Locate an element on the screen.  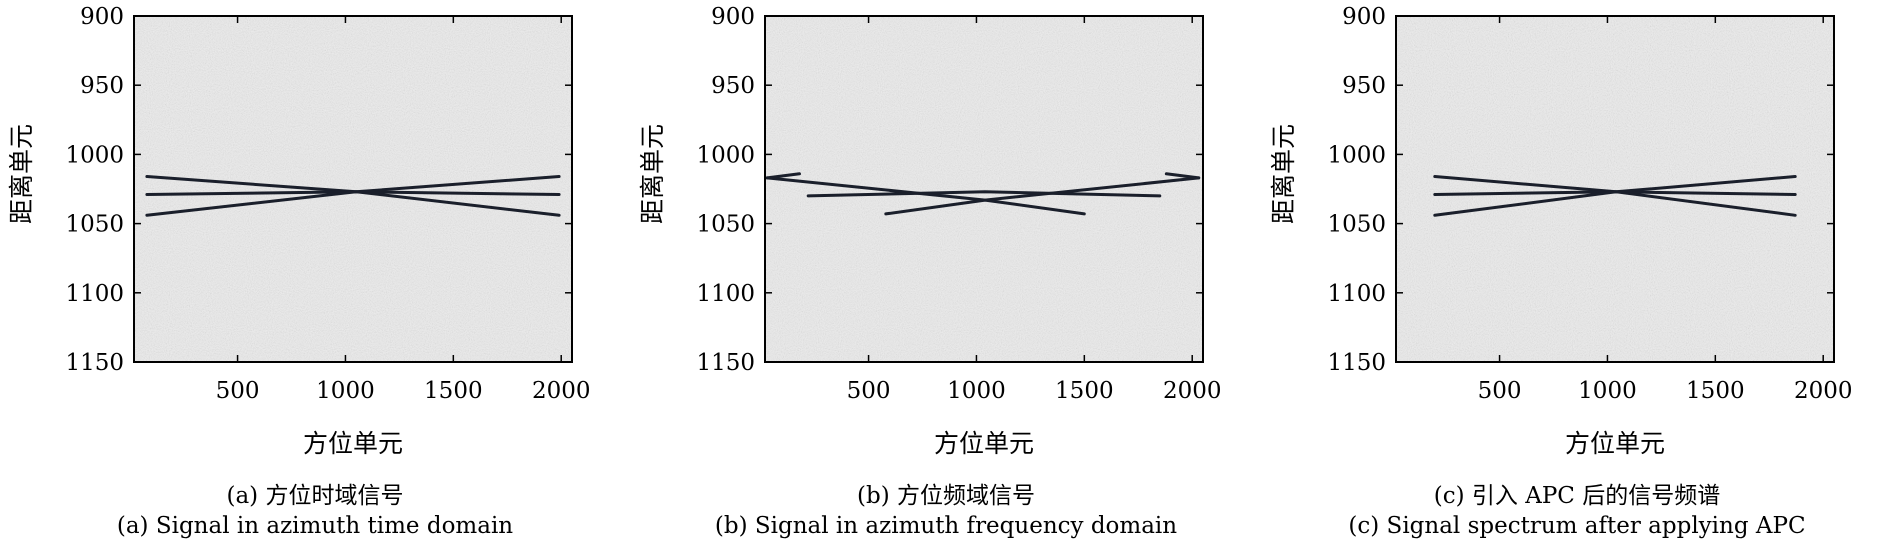
caption-en: (b) Signal in azimuth frequency domain is located at coordinates (946, 526).